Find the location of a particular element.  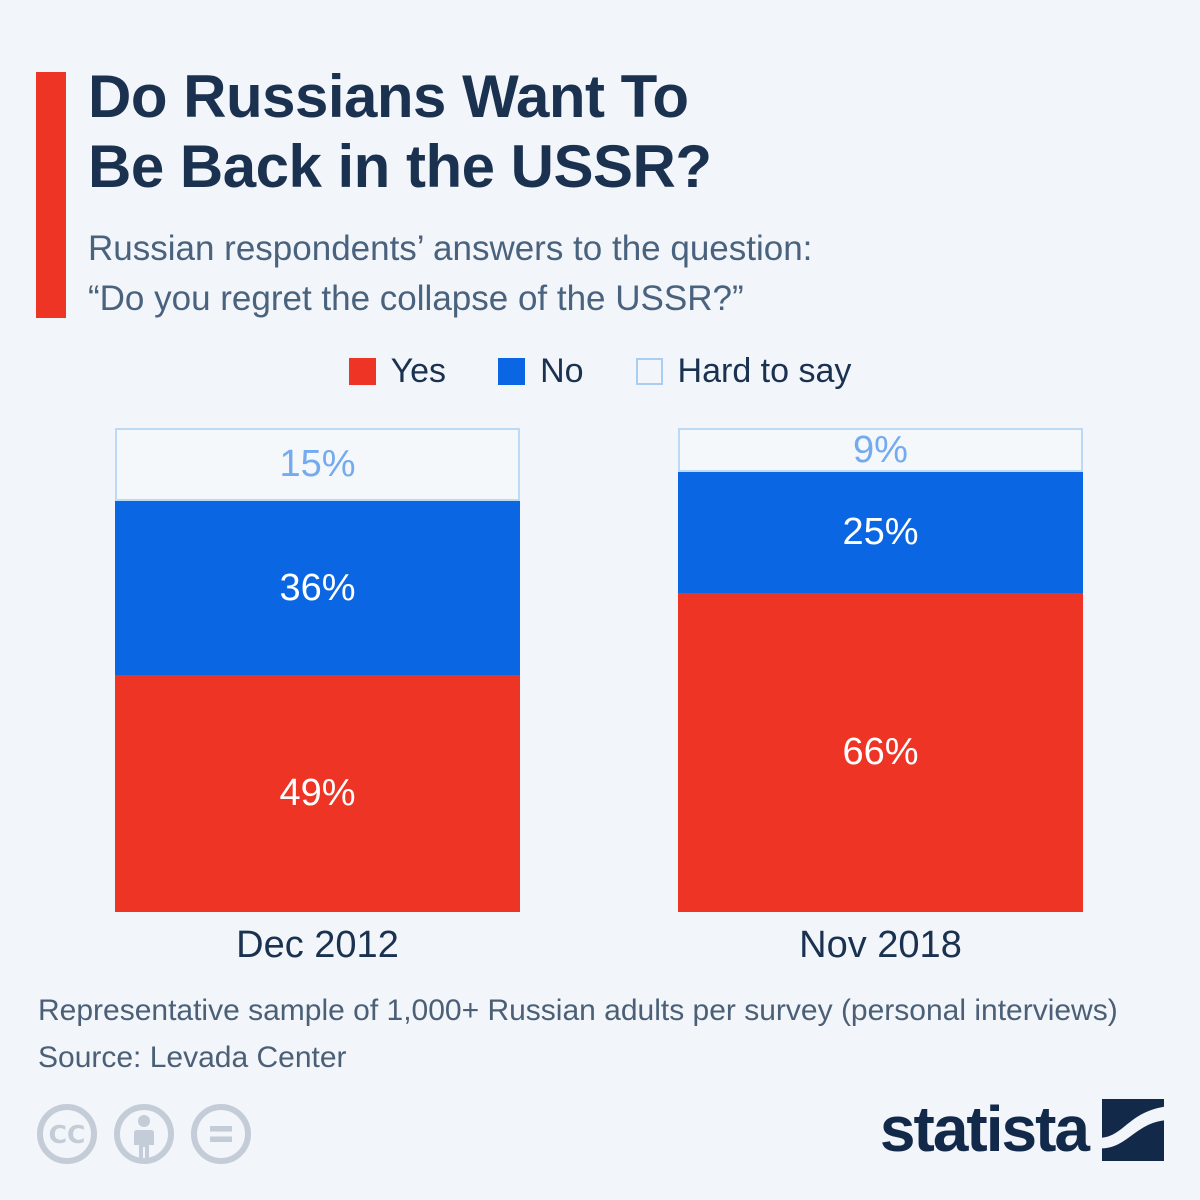

x-axis-label-nov-2018: Nov 2018 is located at coordinates (880, 945).